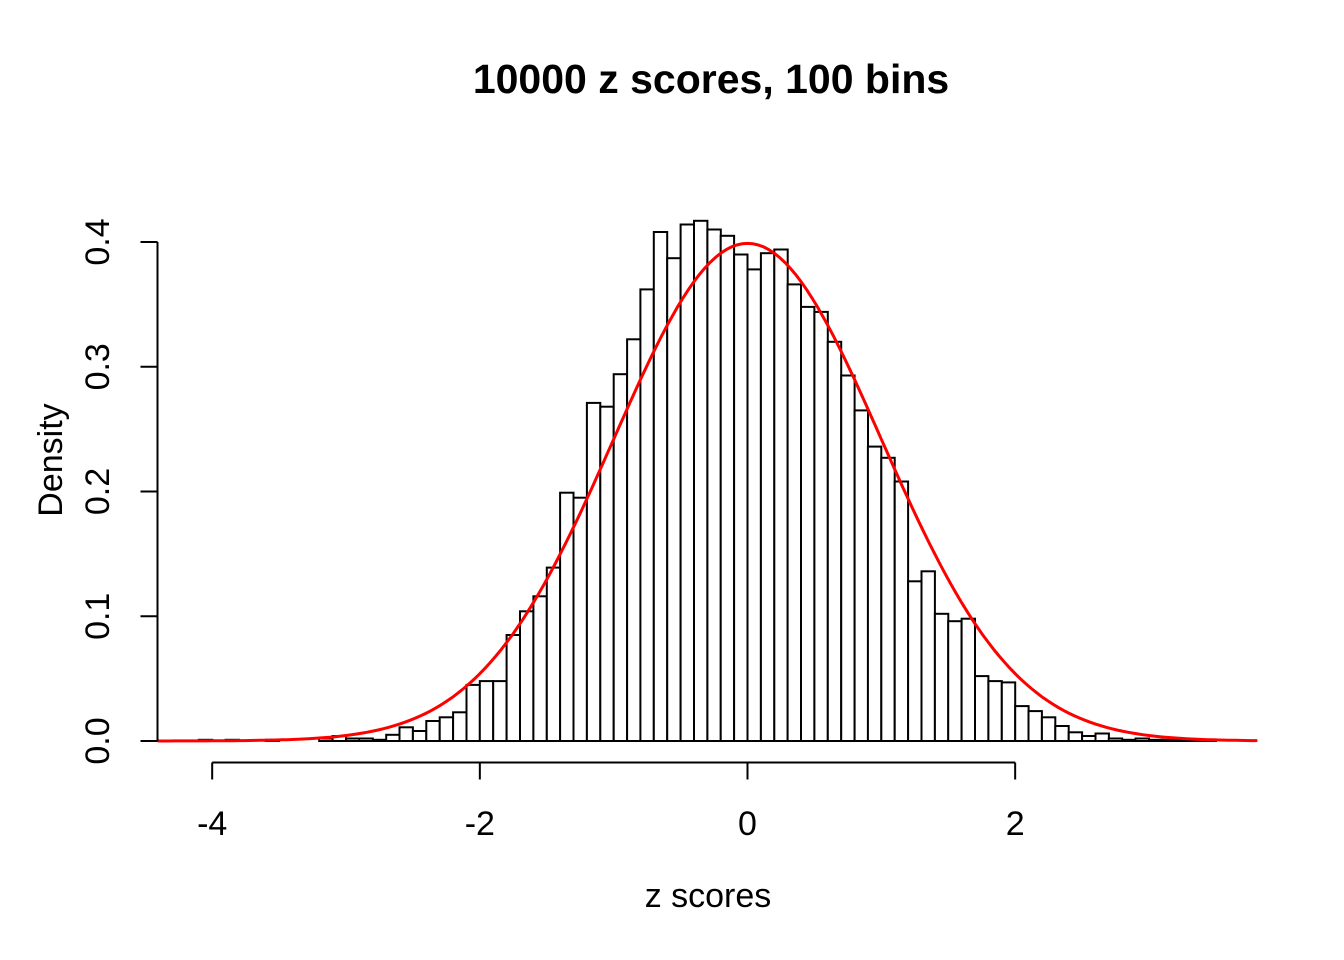 This screenshot has width=1344, height=960. Describe the element at coordinates (480, 824) in the screenshot. I see `x-tick-label: -2` at that location.